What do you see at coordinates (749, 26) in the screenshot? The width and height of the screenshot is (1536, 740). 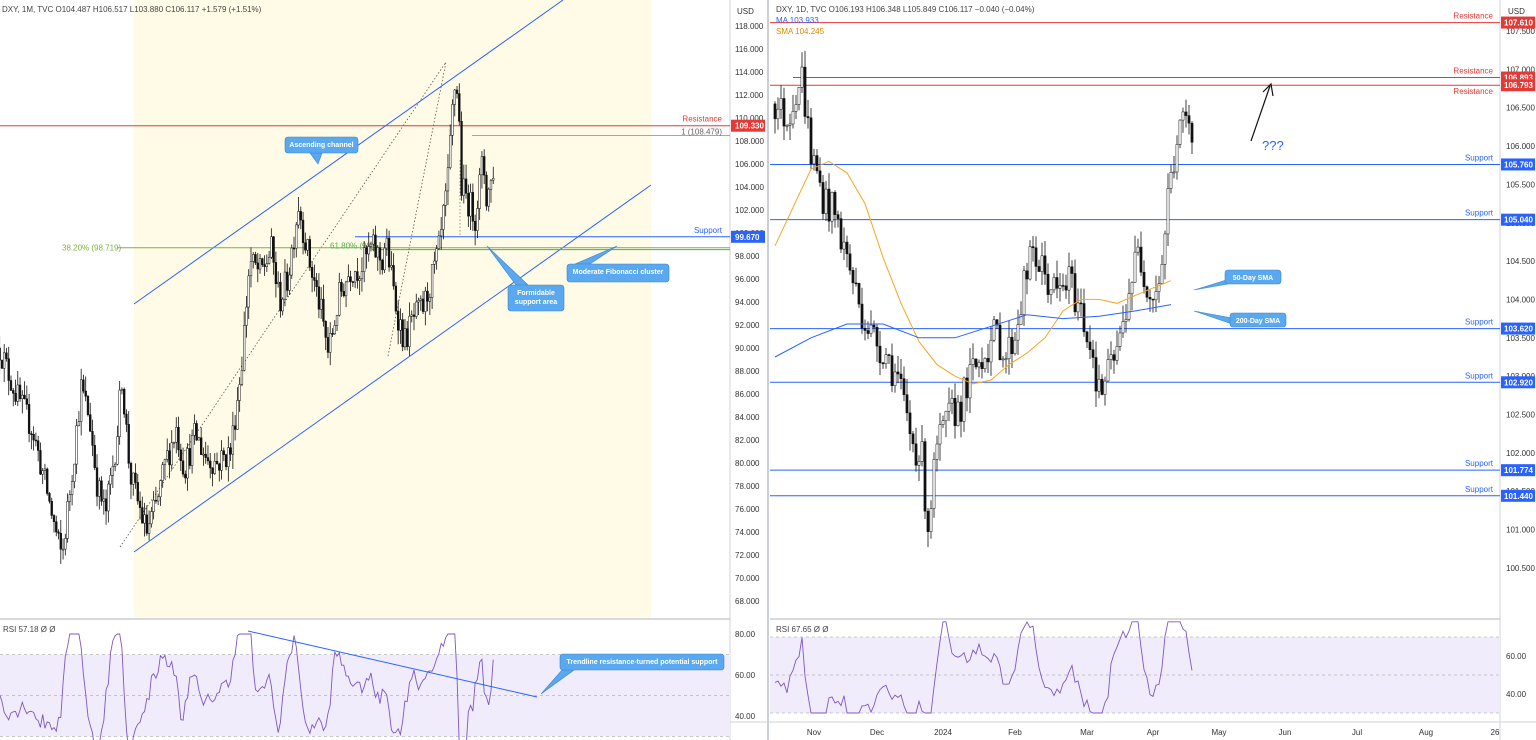 I see `left-price-tick: 118.000` at bounding box center [749, 26].